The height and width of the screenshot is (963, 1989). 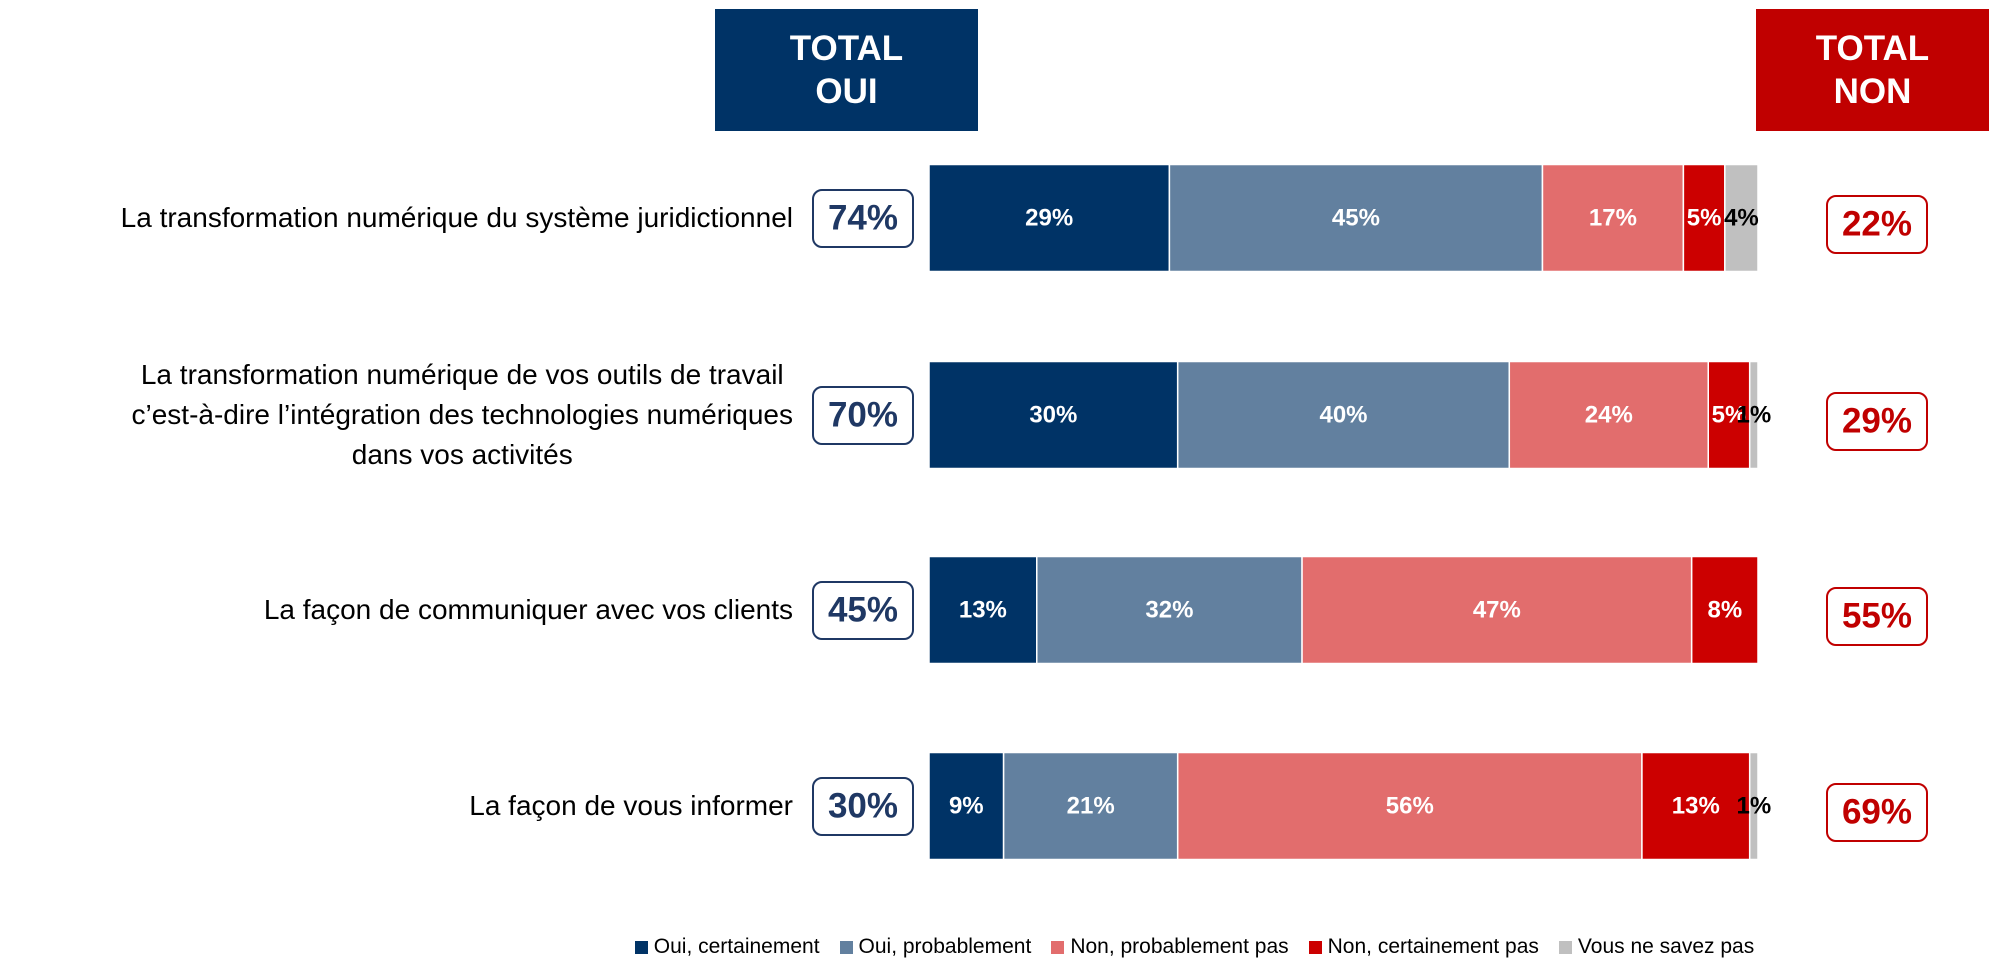 I want to click on bar-label: 24%, so click(x=1609, y=414).